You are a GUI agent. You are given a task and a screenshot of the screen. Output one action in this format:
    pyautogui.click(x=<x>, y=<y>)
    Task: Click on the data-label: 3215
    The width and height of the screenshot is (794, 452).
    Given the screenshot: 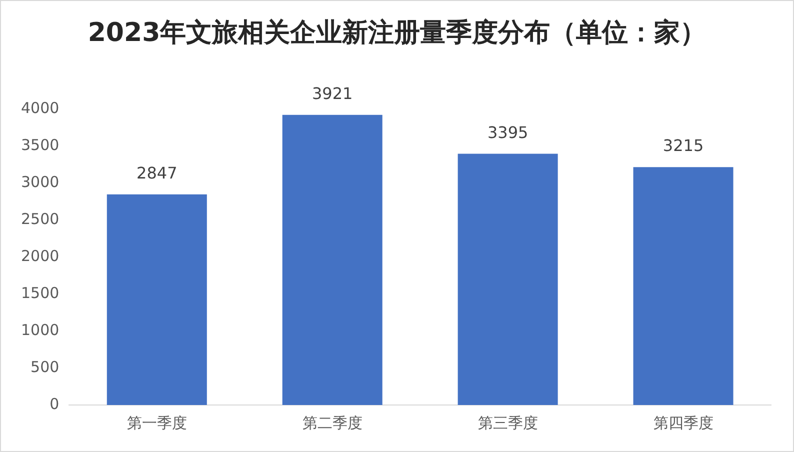 What is the action you would take?
    pyautogui.click(x=683, y=146)
    